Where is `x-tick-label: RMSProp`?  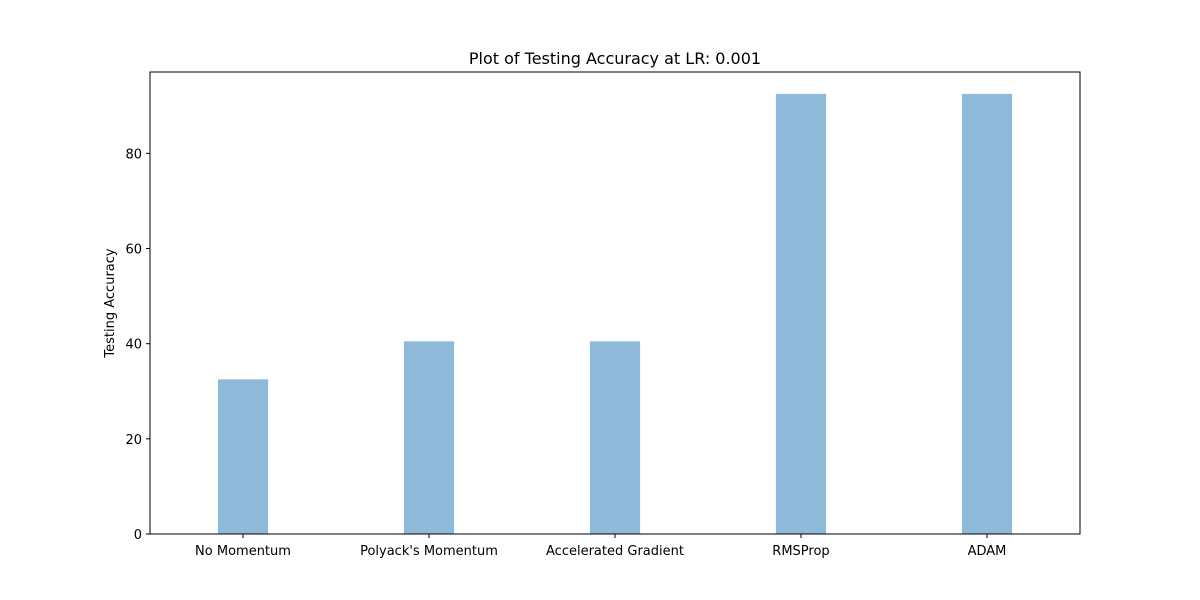 x-tick-label: RMSProp is located at coordinates (800, 551).